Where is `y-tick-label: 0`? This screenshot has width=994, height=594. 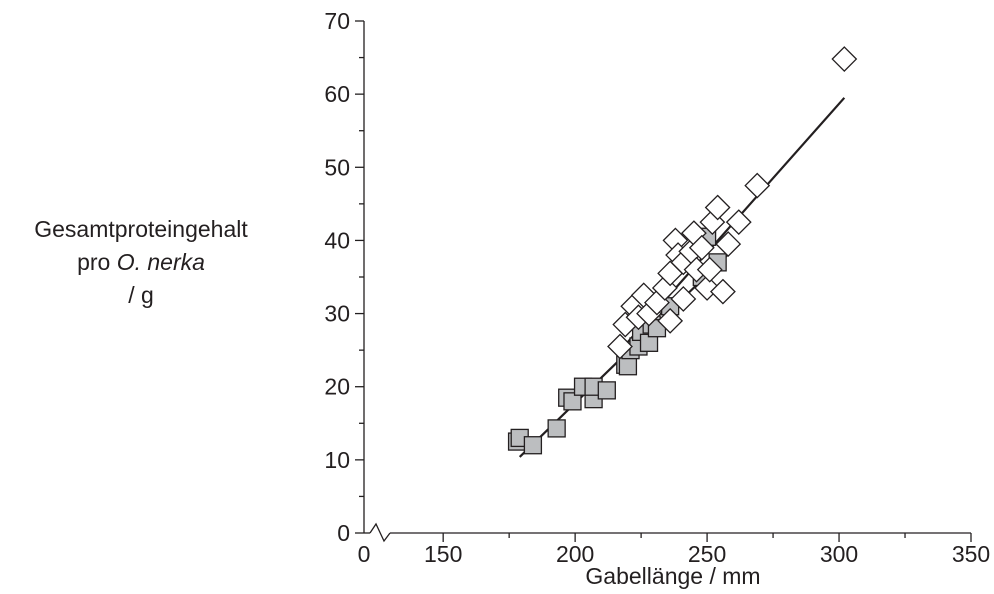 y-tick-label: 0 is located at coordinates (343, 533).